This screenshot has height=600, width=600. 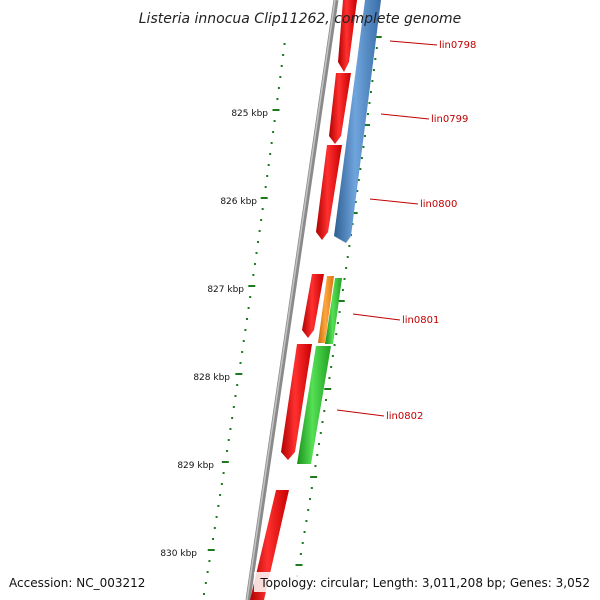 I want to click on kbp-label: 828 kbp, so click(x=211, y=378).